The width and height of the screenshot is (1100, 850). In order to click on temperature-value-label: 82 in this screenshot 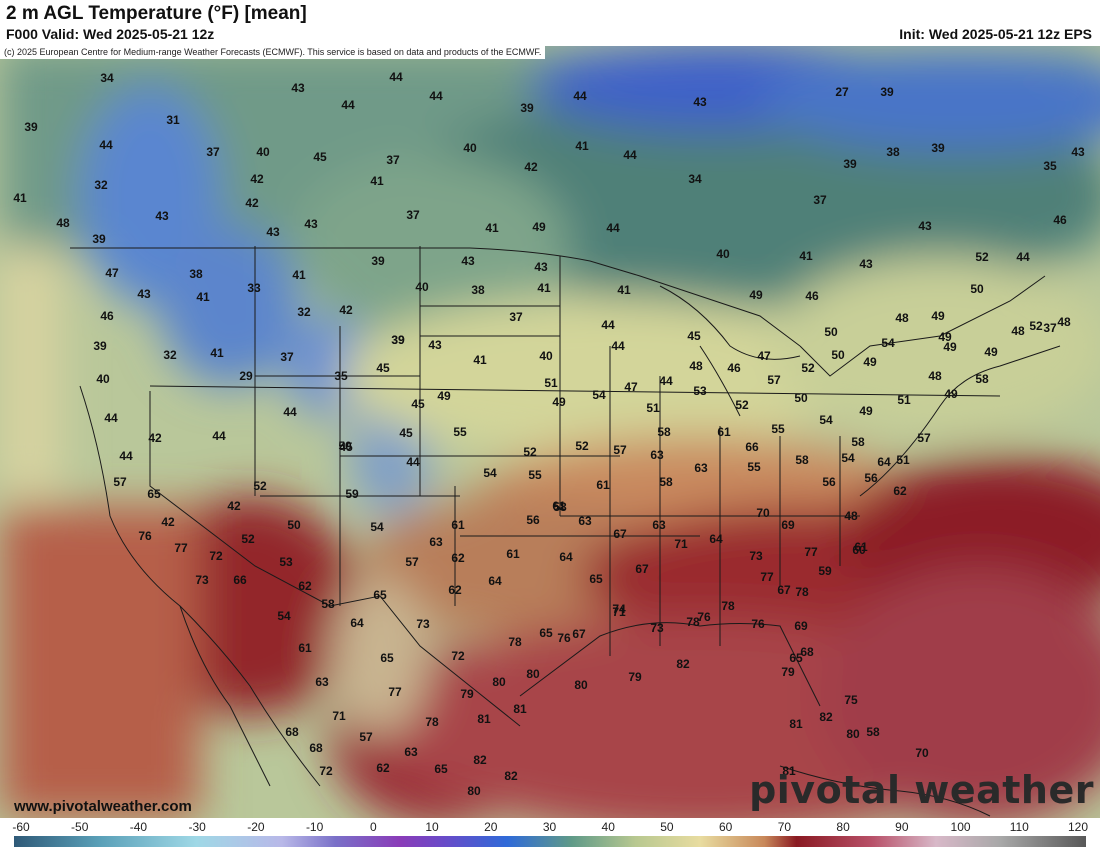, I will do `click(480, 760)`.